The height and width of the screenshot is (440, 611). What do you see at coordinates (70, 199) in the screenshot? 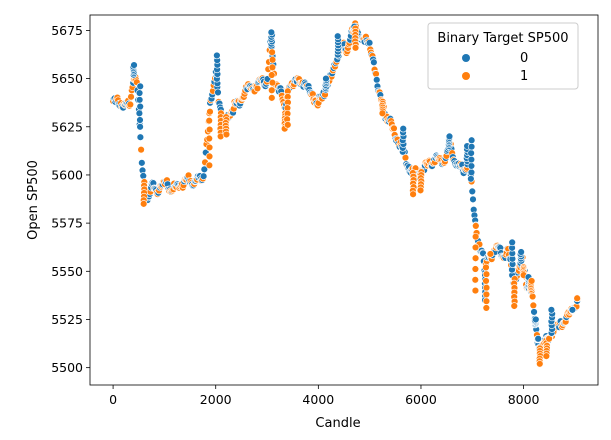
I see `y-axis-ticks: 5500 5525 5550 5575 5600 5625 5650 5675` at bounding box center [70, 199].